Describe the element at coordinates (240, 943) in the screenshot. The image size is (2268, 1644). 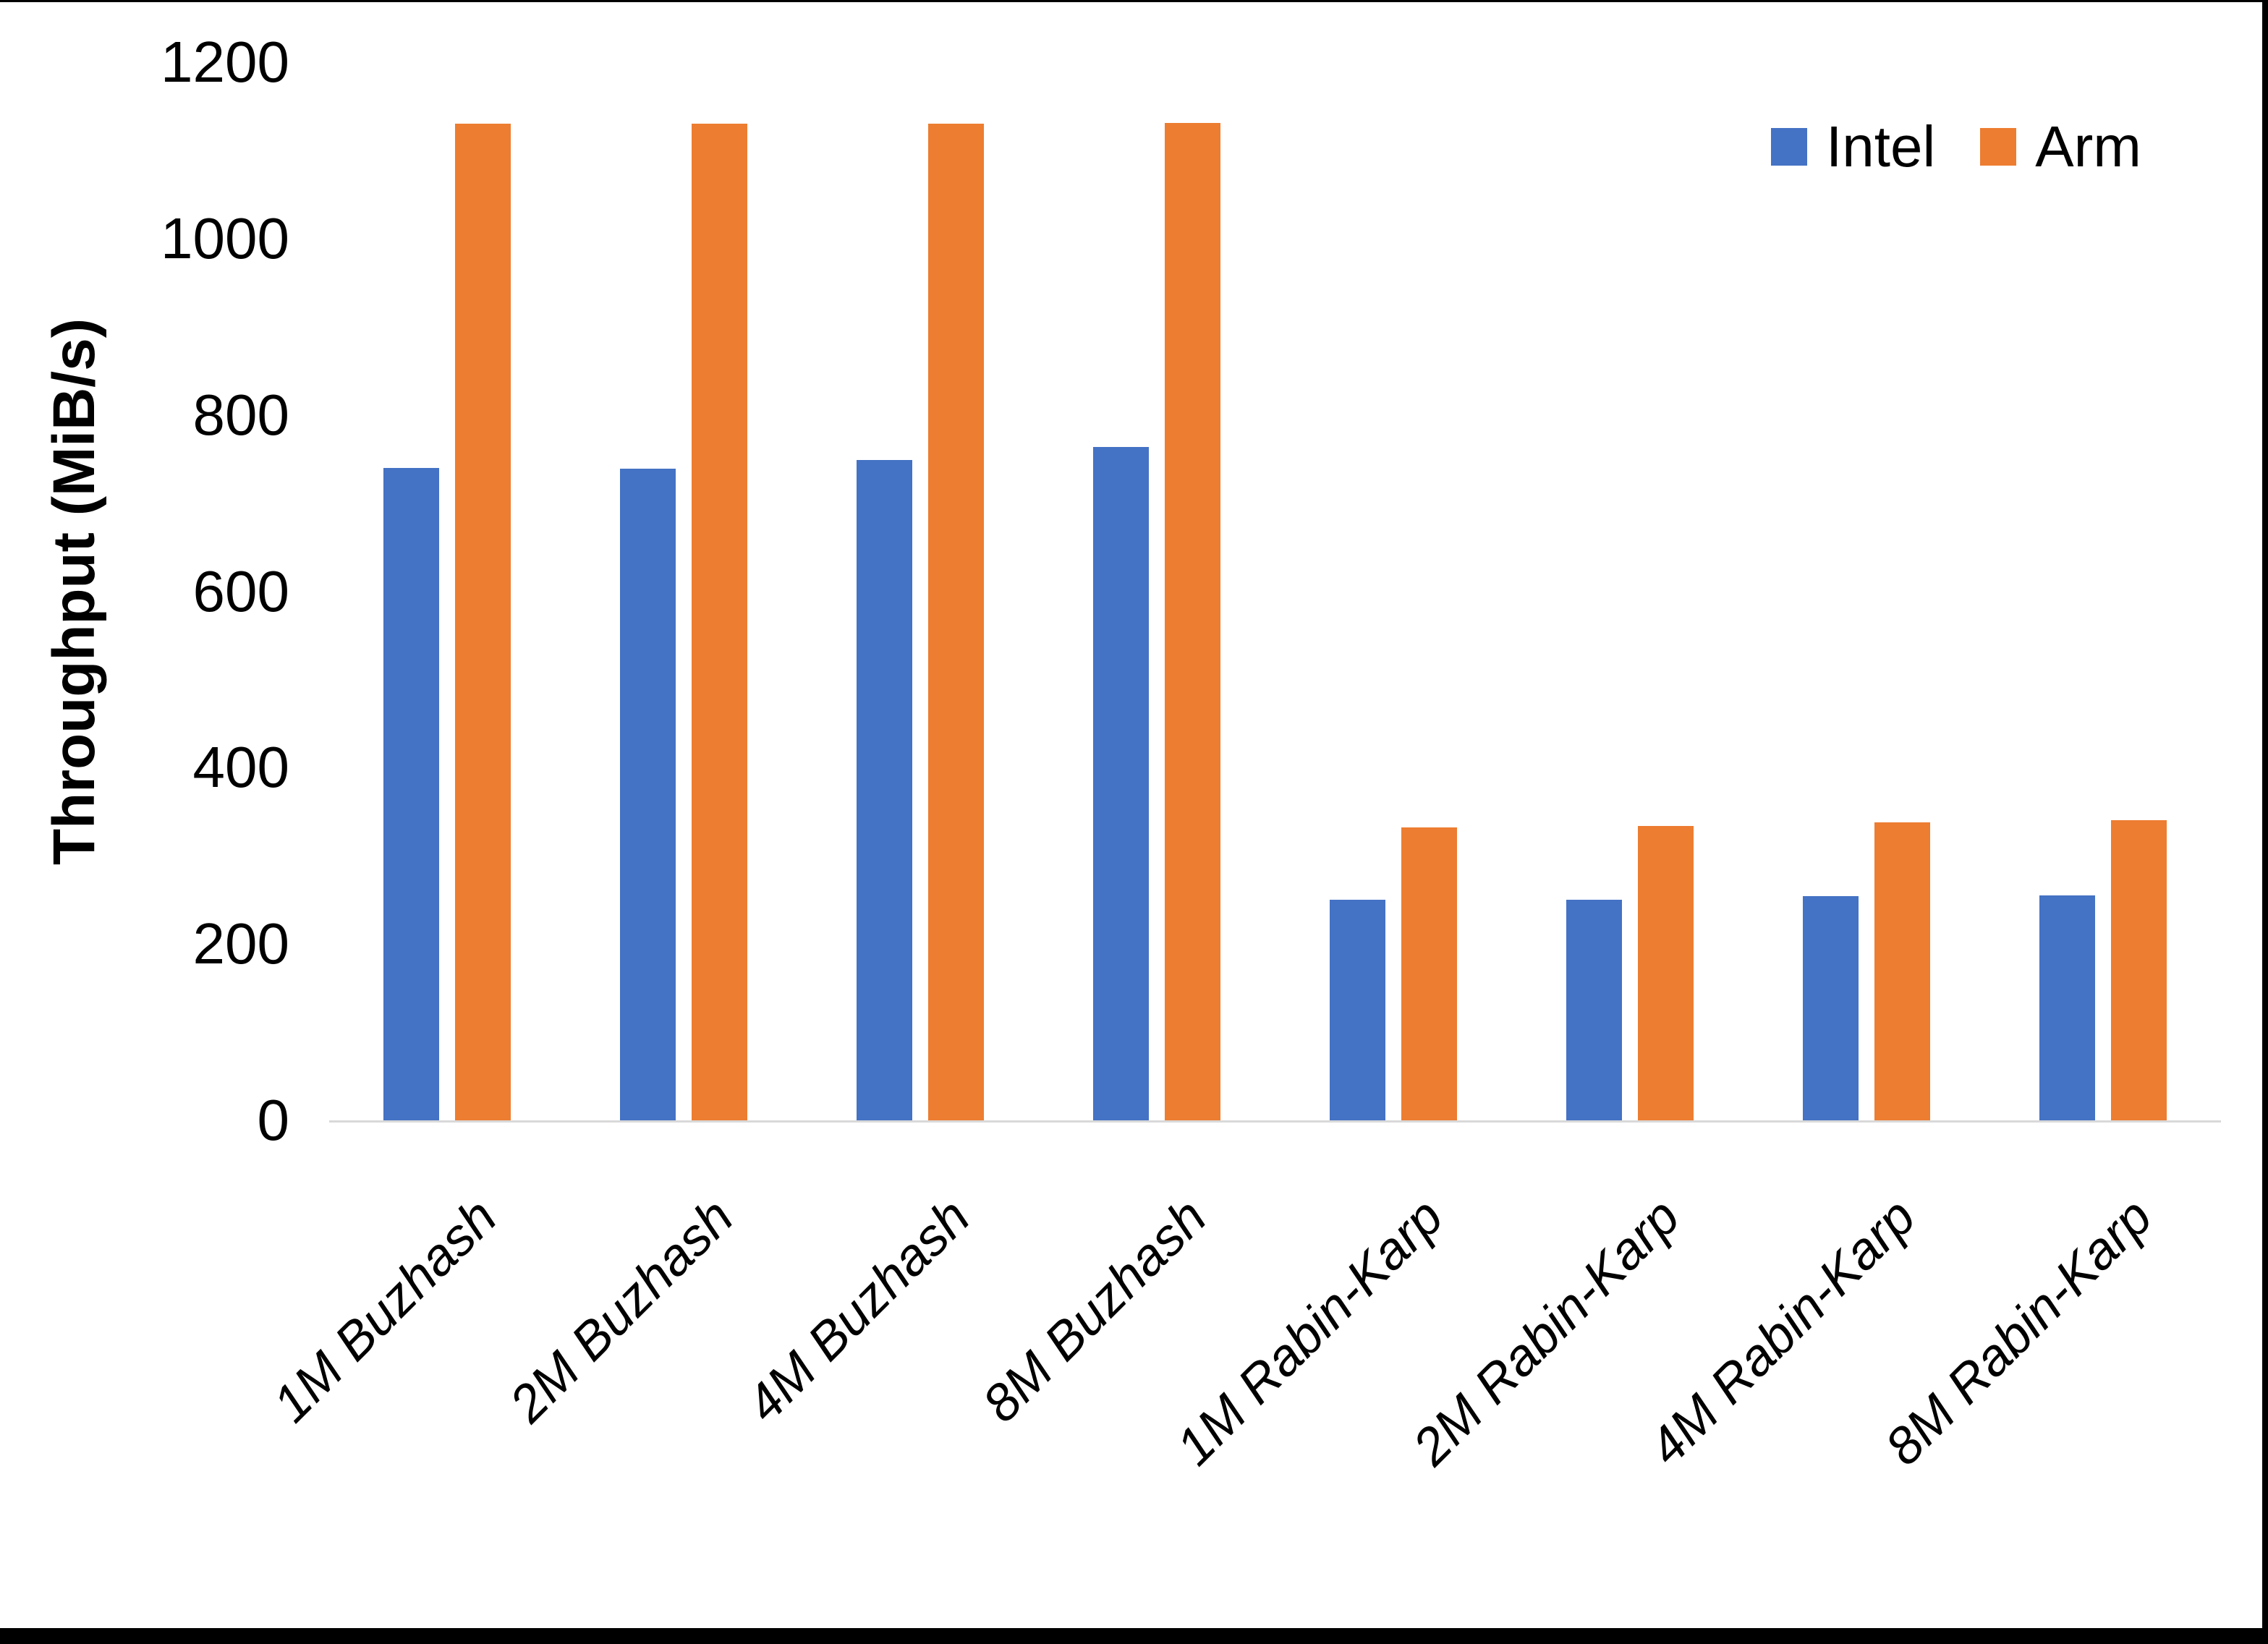
I see `y-tick-label-200: 200` at that location.